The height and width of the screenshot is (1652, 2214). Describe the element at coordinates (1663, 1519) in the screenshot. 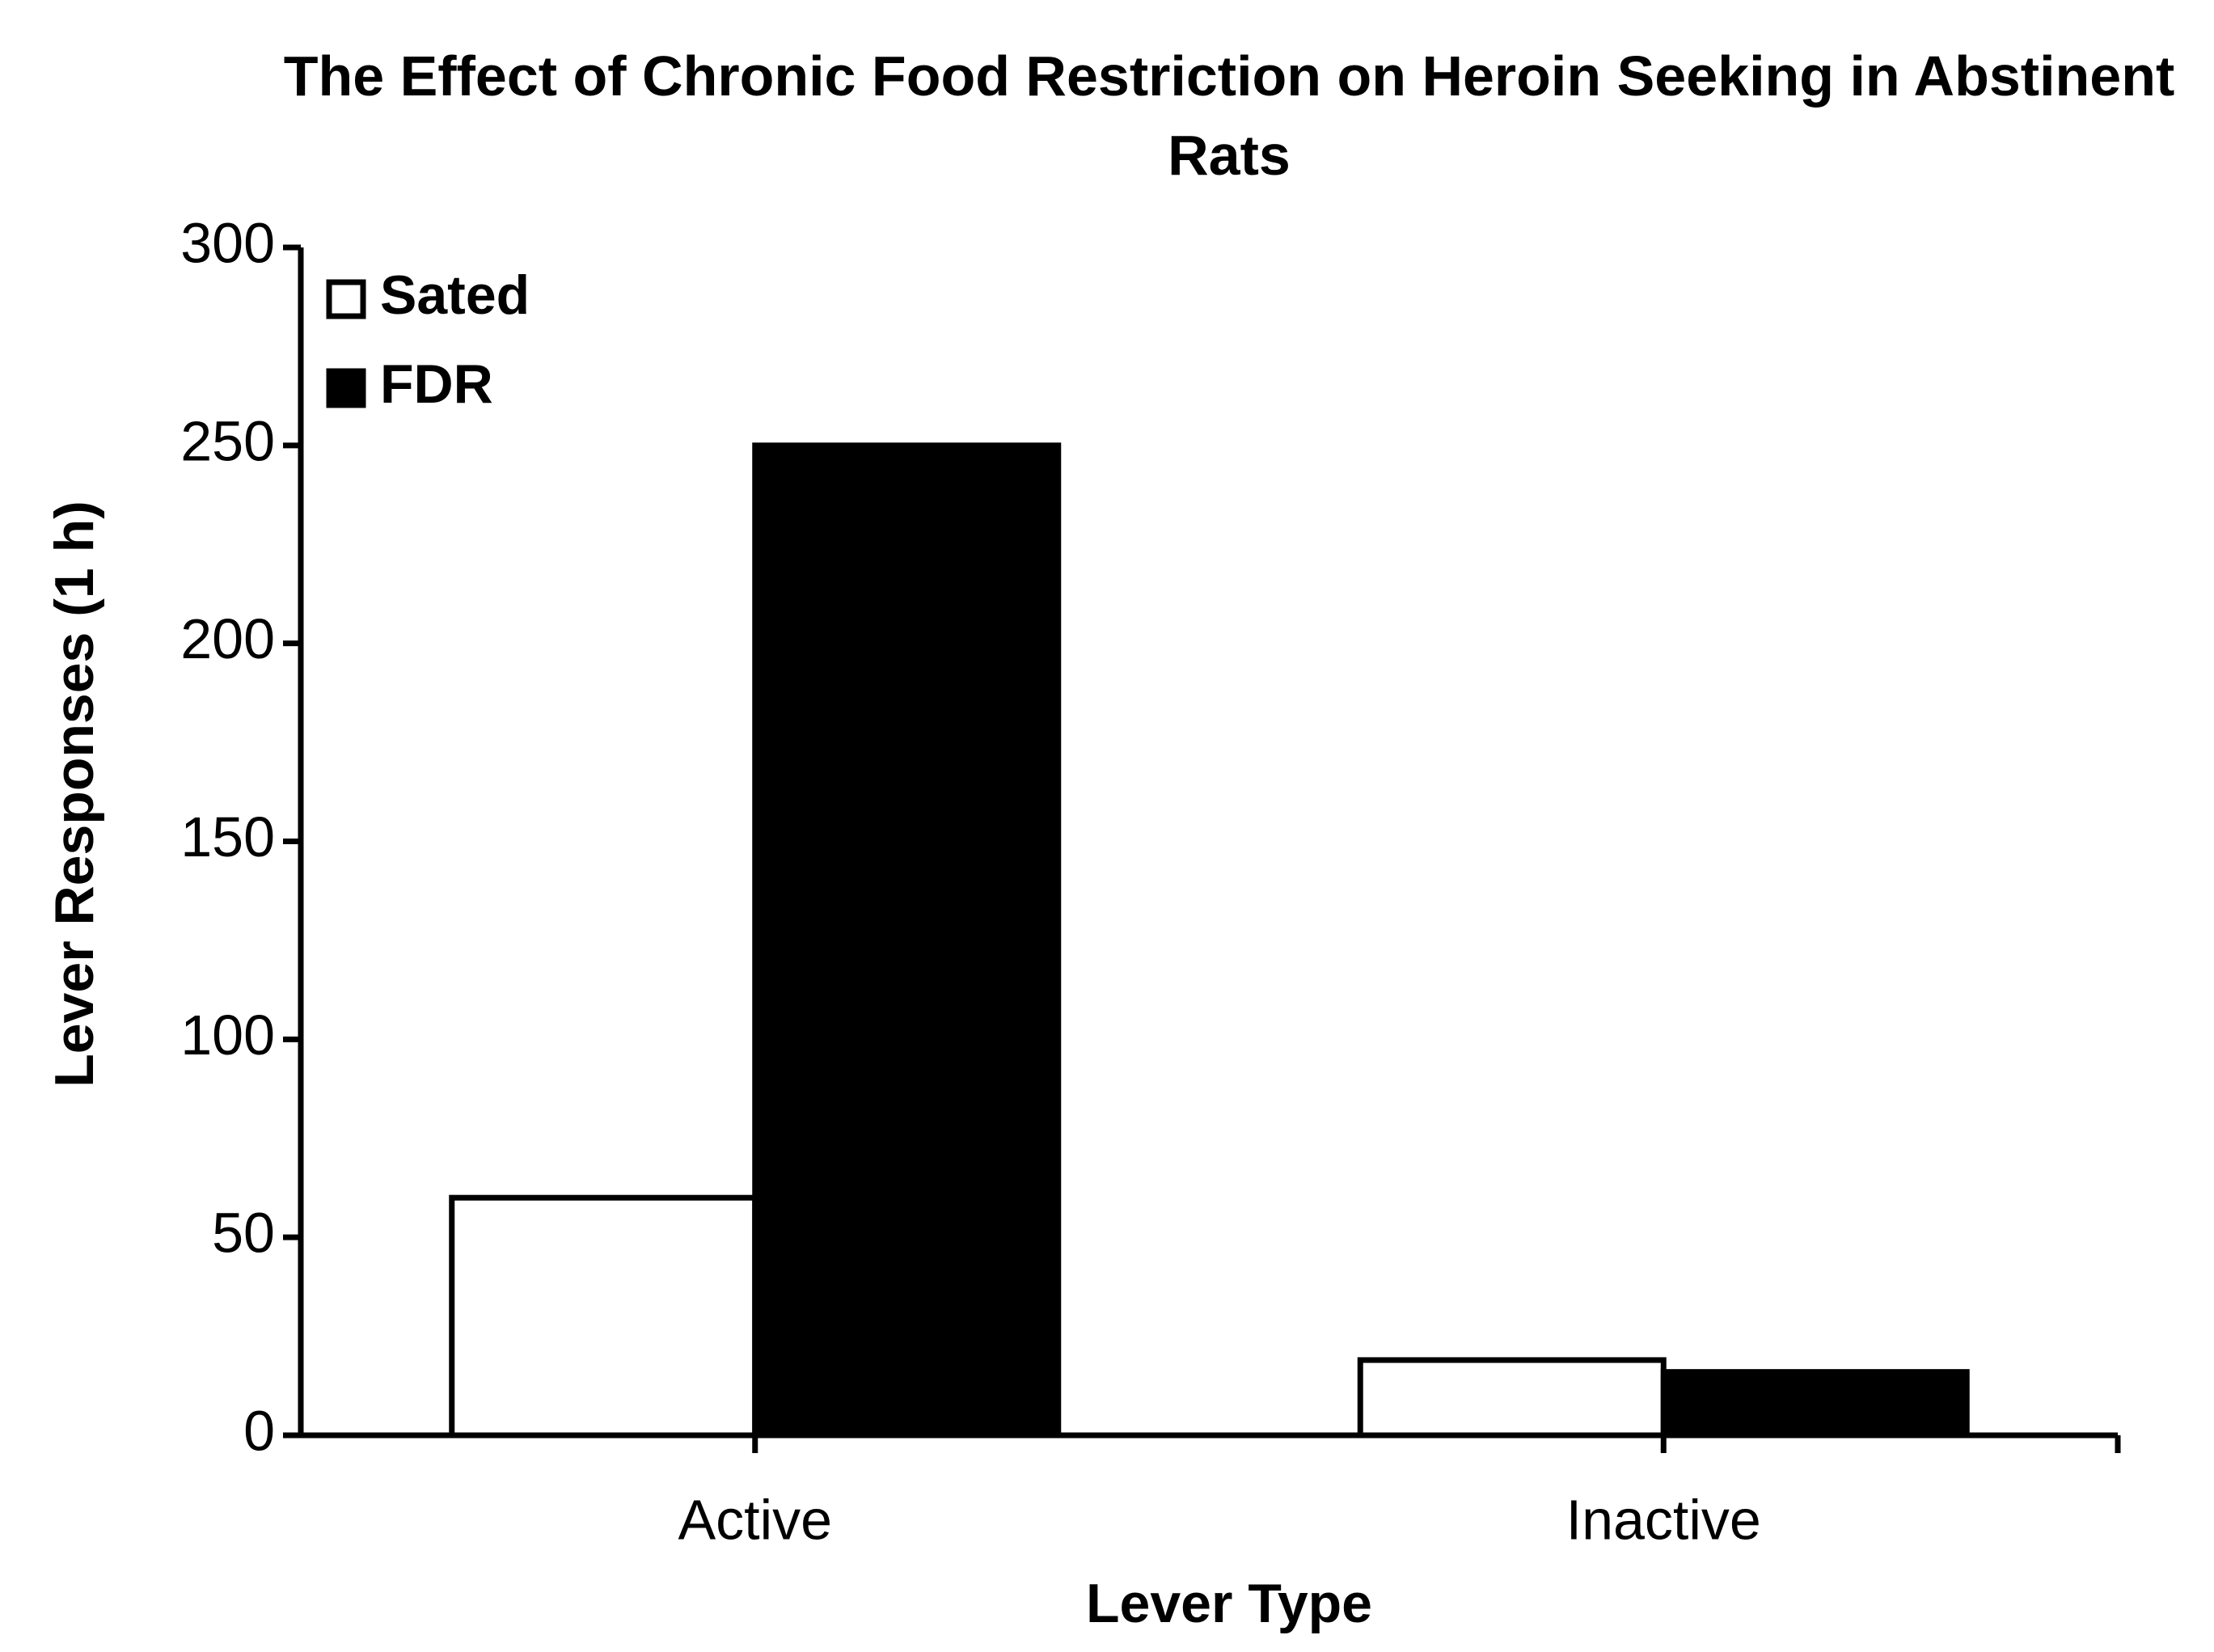

I see `x-tick-label: Inactive` at that location.